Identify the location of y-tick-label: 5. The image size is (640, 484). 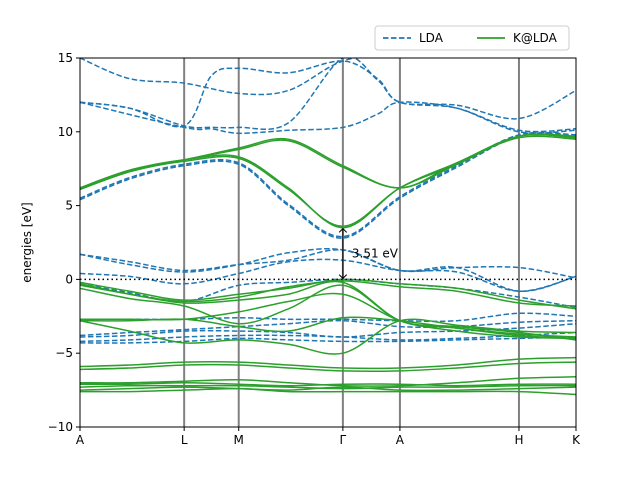
(69, 206).